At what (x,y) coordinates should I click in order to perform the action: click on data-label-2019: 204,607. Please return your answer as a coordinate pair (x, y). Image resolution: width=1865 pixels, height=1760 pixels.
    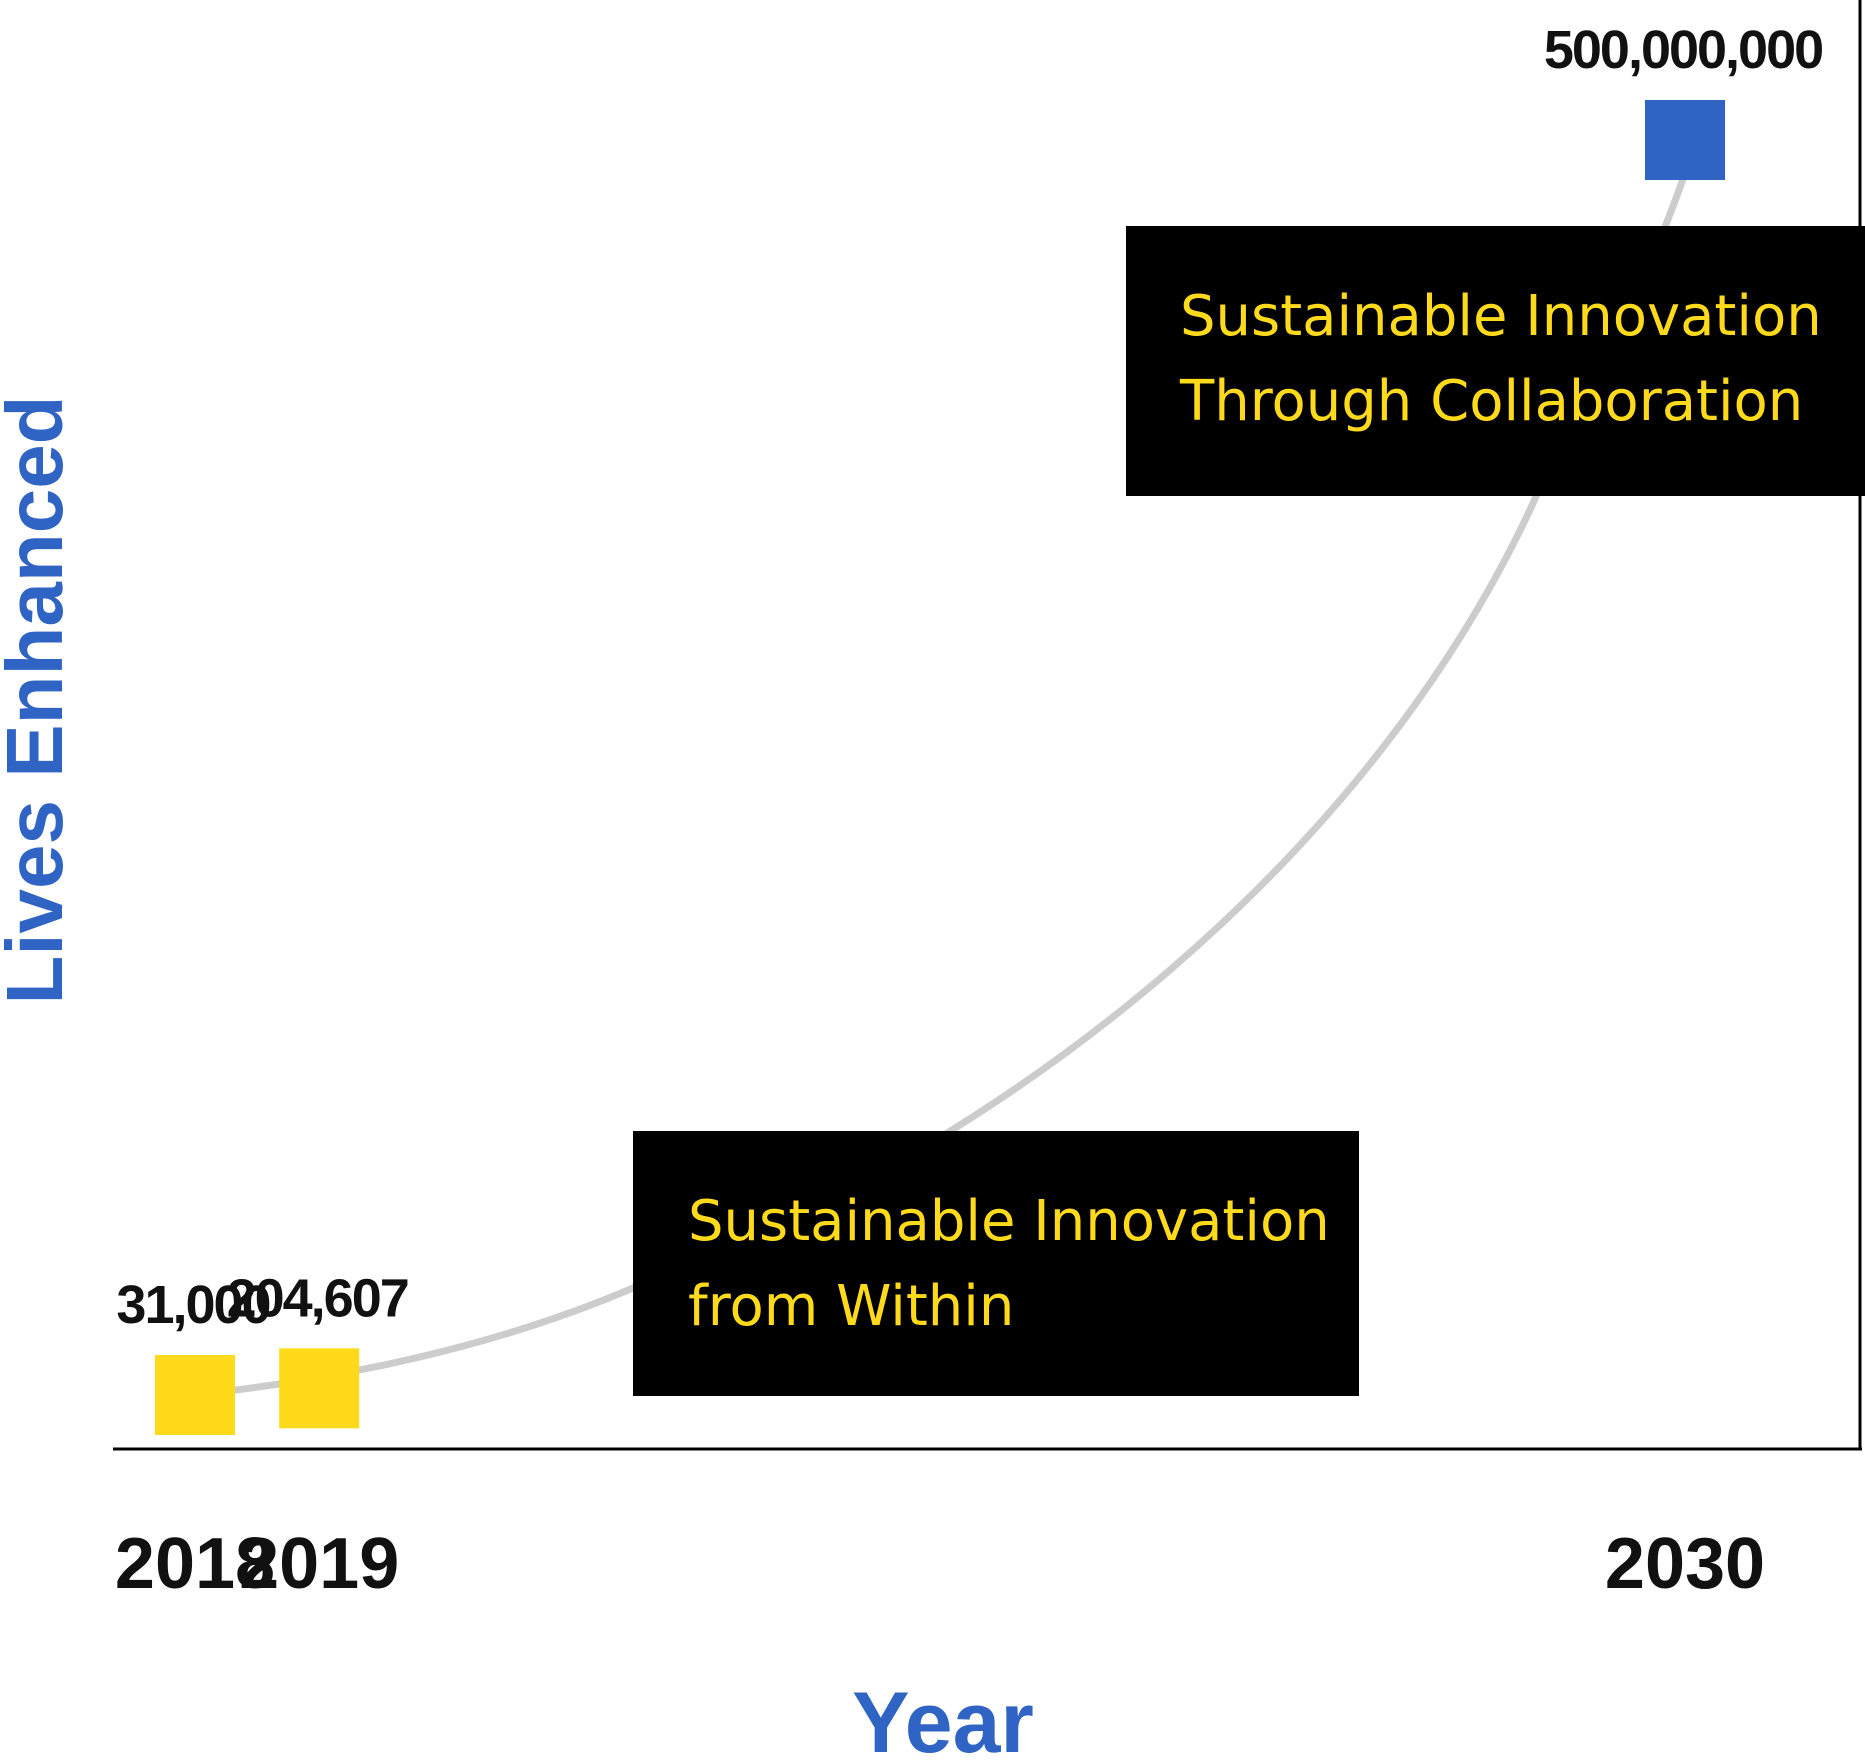
    Looking at the image, I should click on (317, 1298).